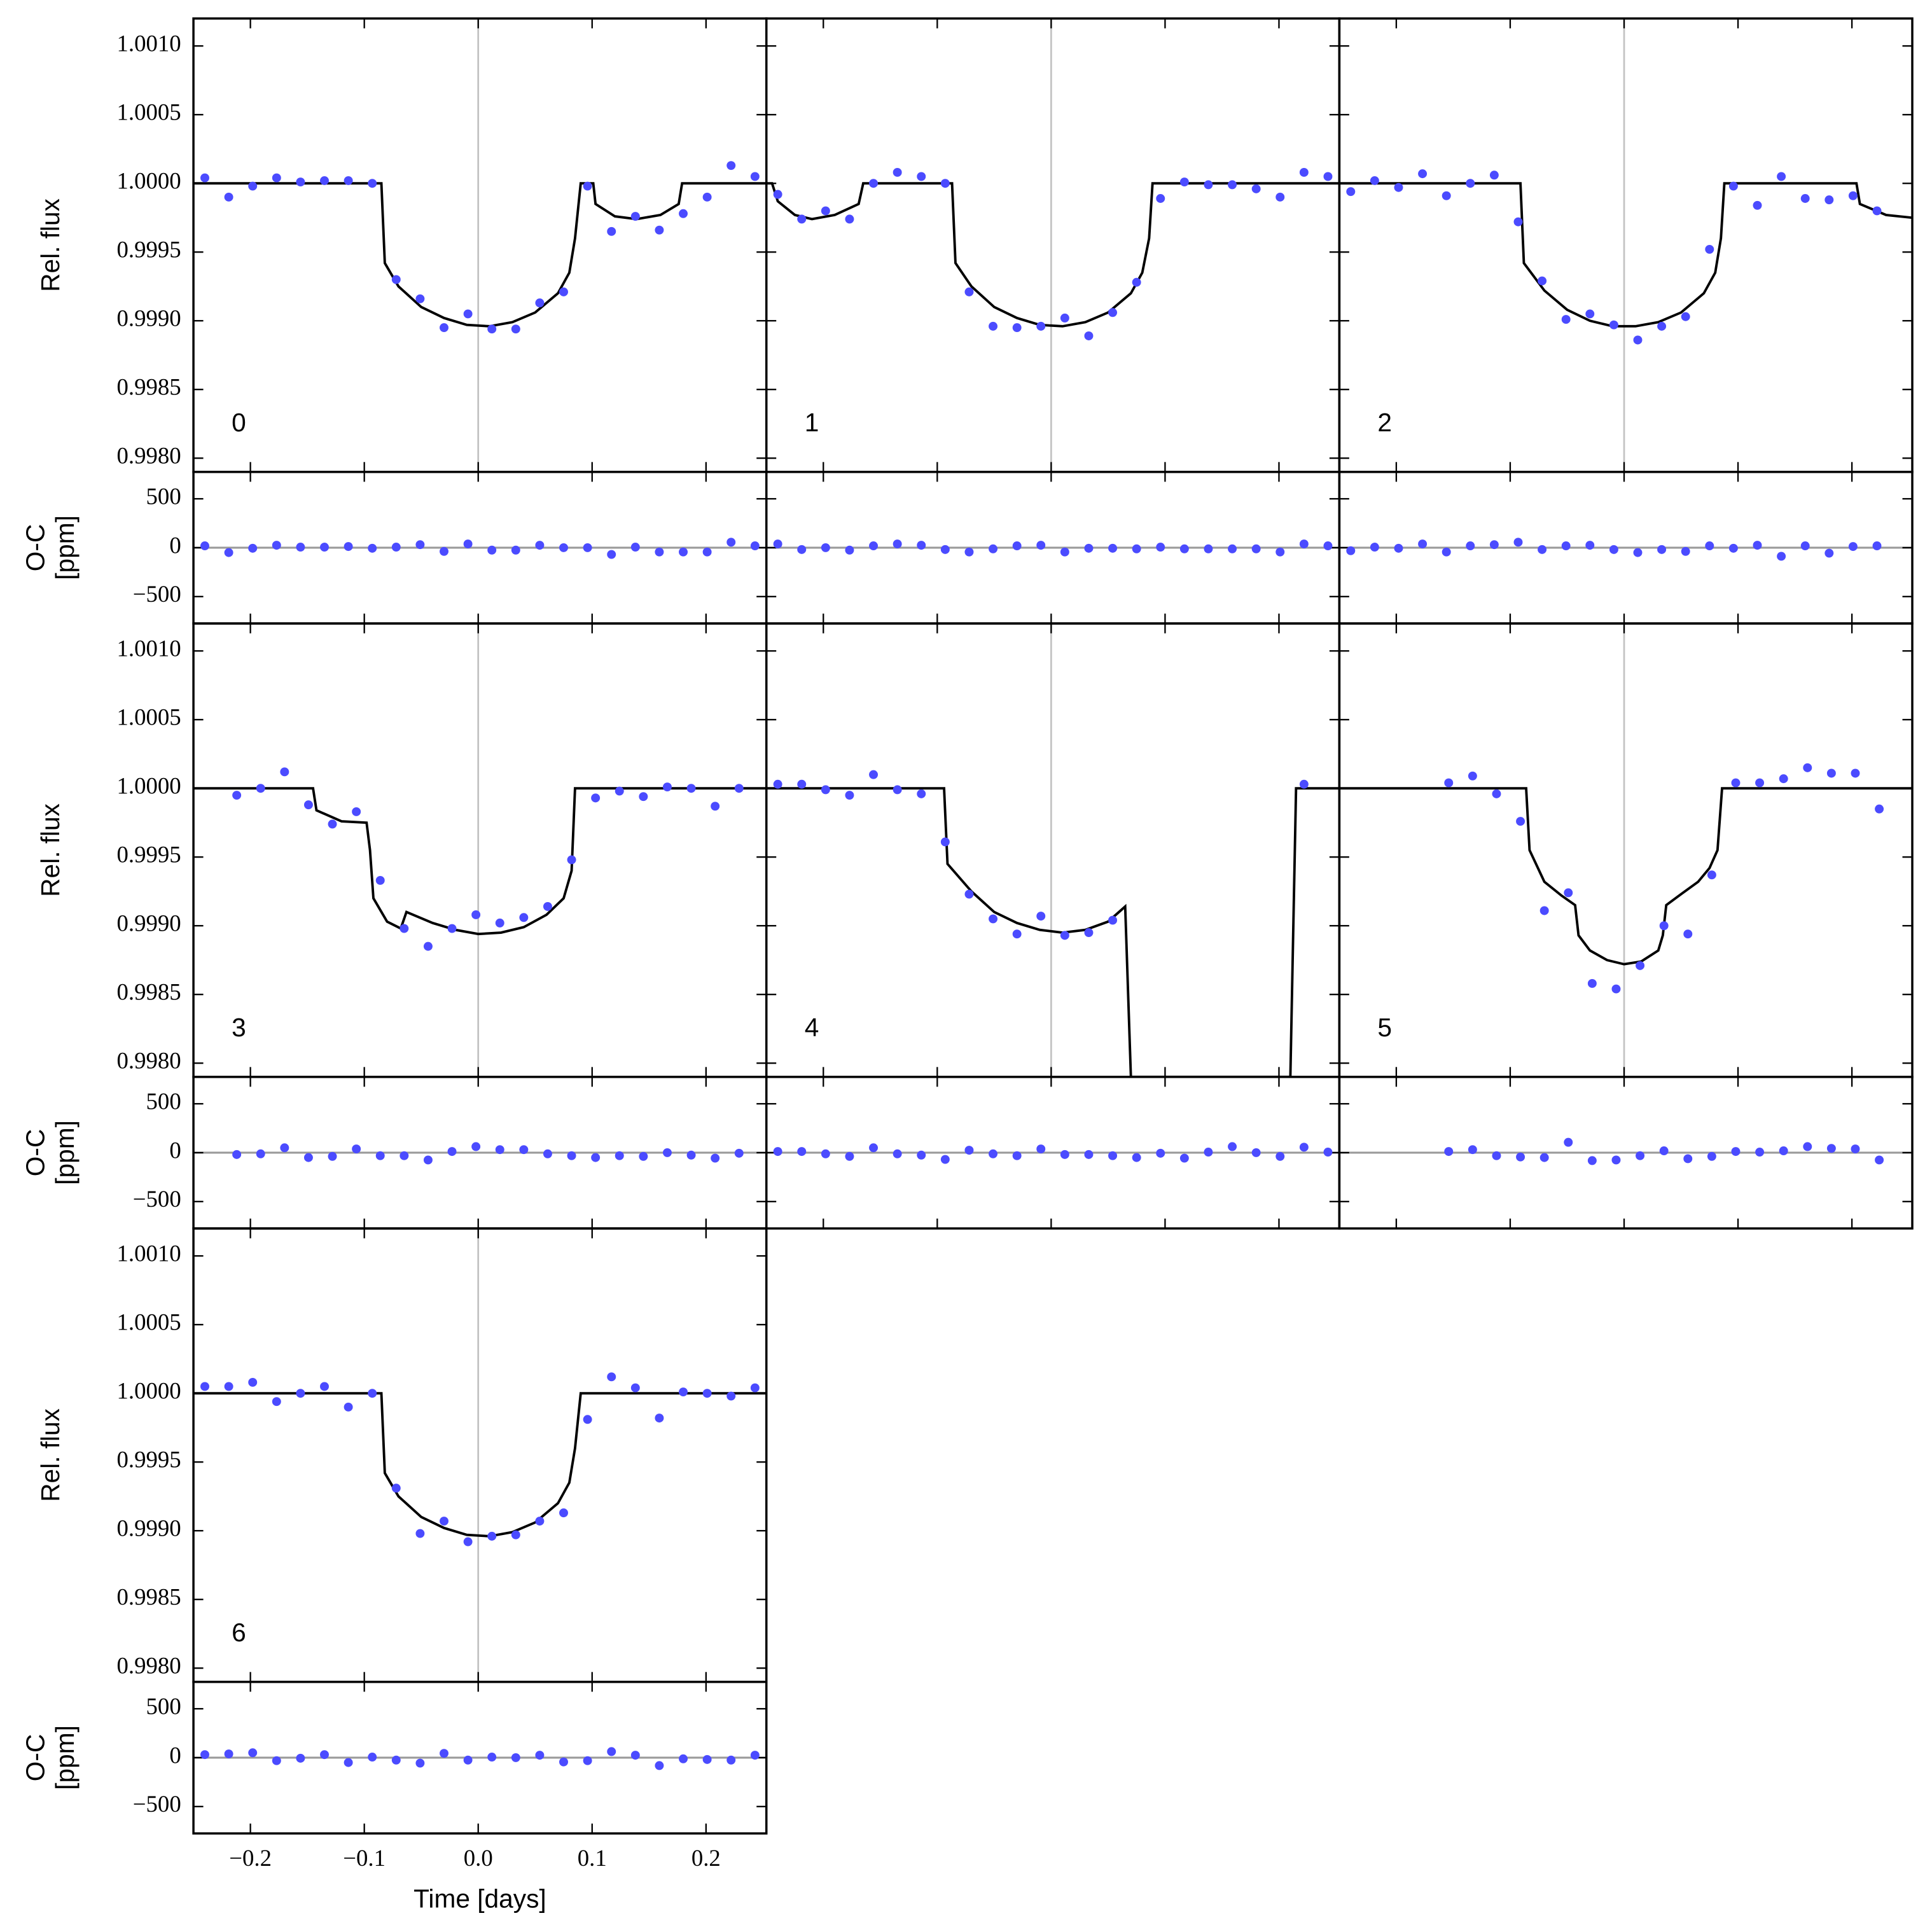 This screenshot has width=1932, height=1932. Describe the element at coordinates (50, 1455) in the screenshot. I see `y-axis-label: Rel. flux` at that location.